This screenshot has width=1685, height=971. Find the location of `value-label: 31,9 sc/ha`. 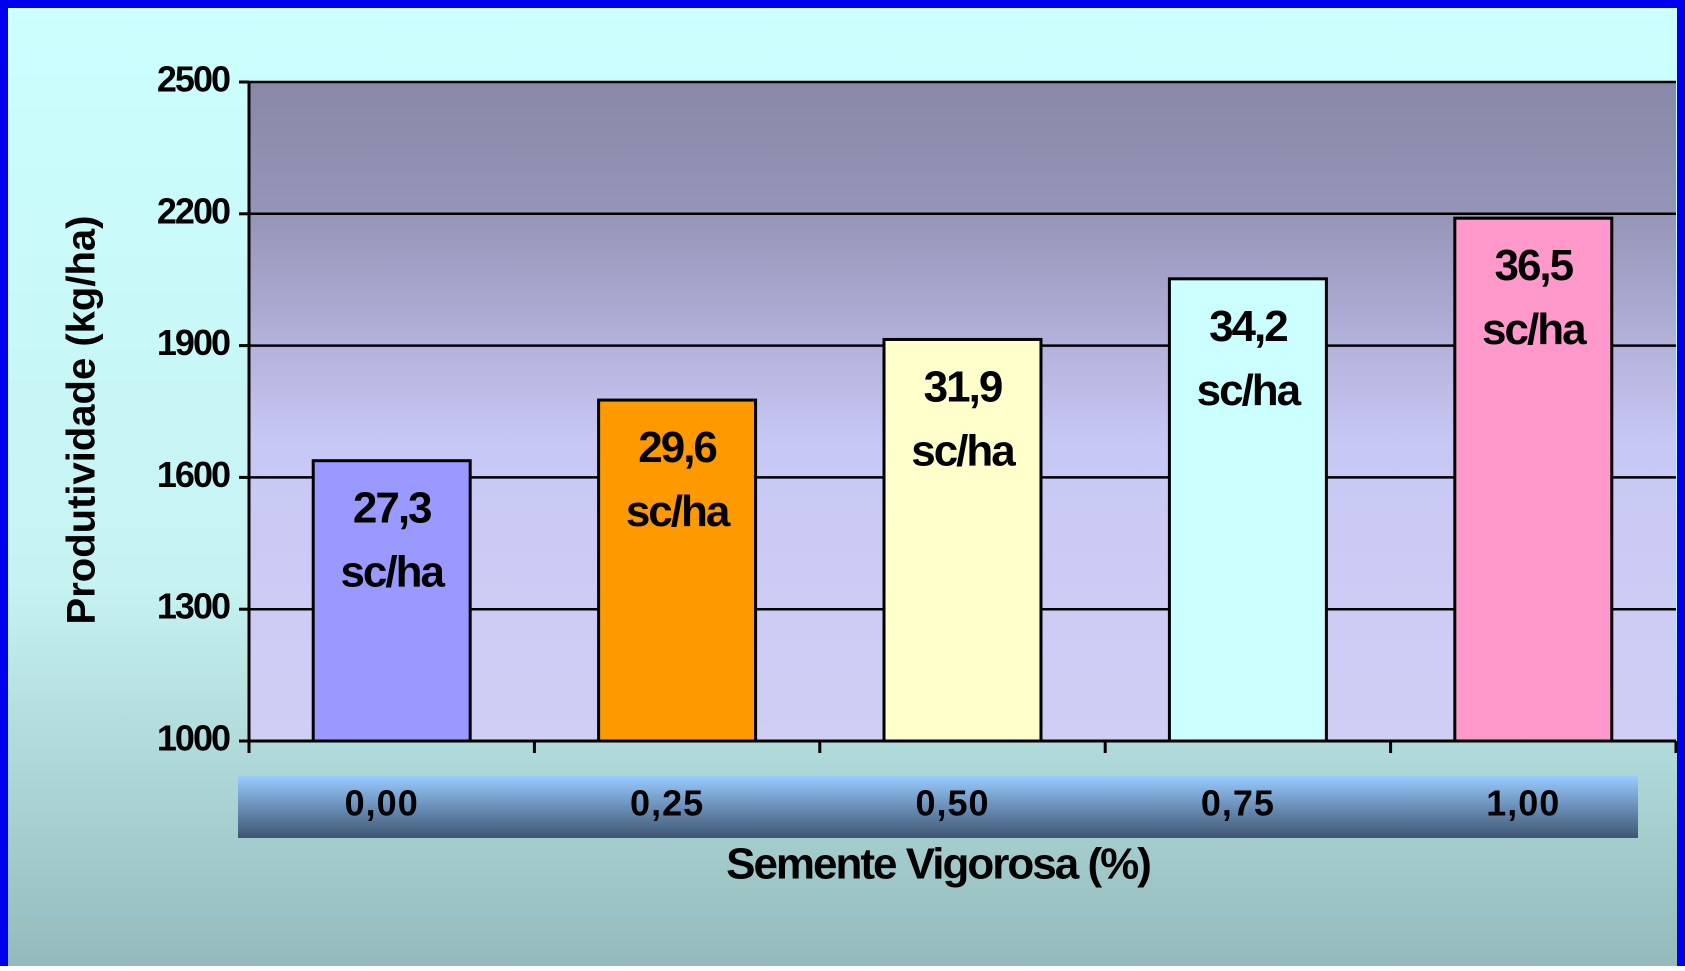

value-label: 31,9 sc/ha is located at coordinates (963, 418).